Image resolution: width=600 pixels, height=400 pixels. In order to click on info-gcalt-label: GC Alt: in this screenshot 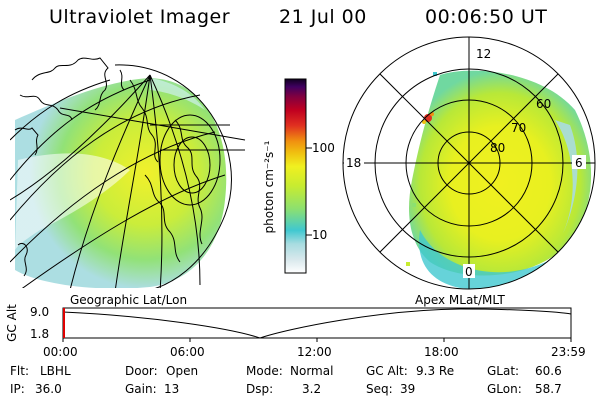, I will do `click(387, 371)`.